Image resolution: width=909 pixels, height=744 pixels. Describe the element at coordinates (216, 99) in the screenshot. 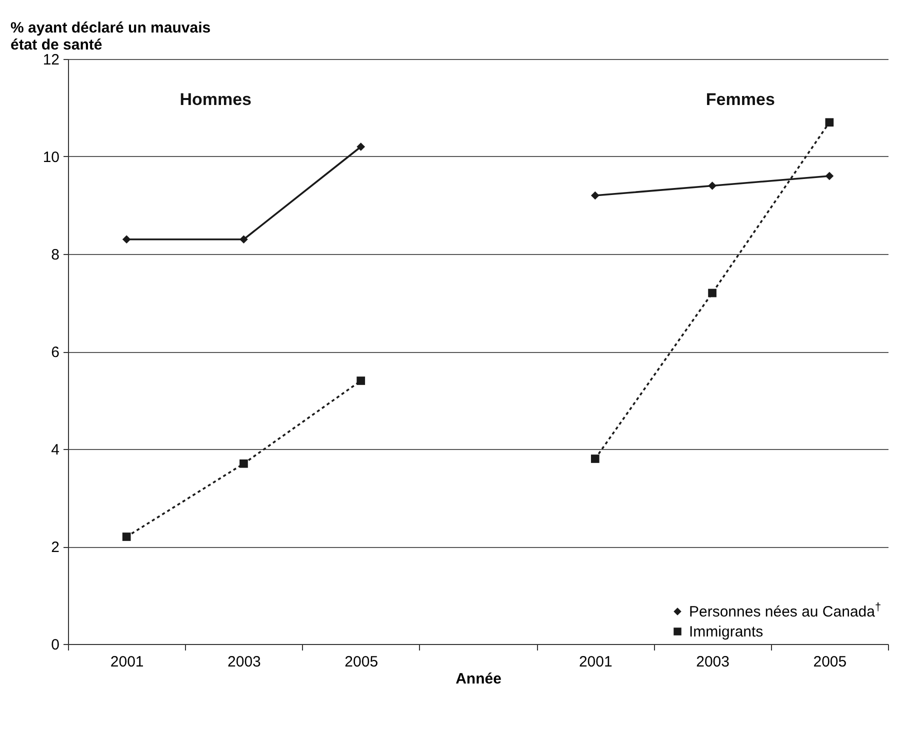

I see `annotation: Hommes` at that location.